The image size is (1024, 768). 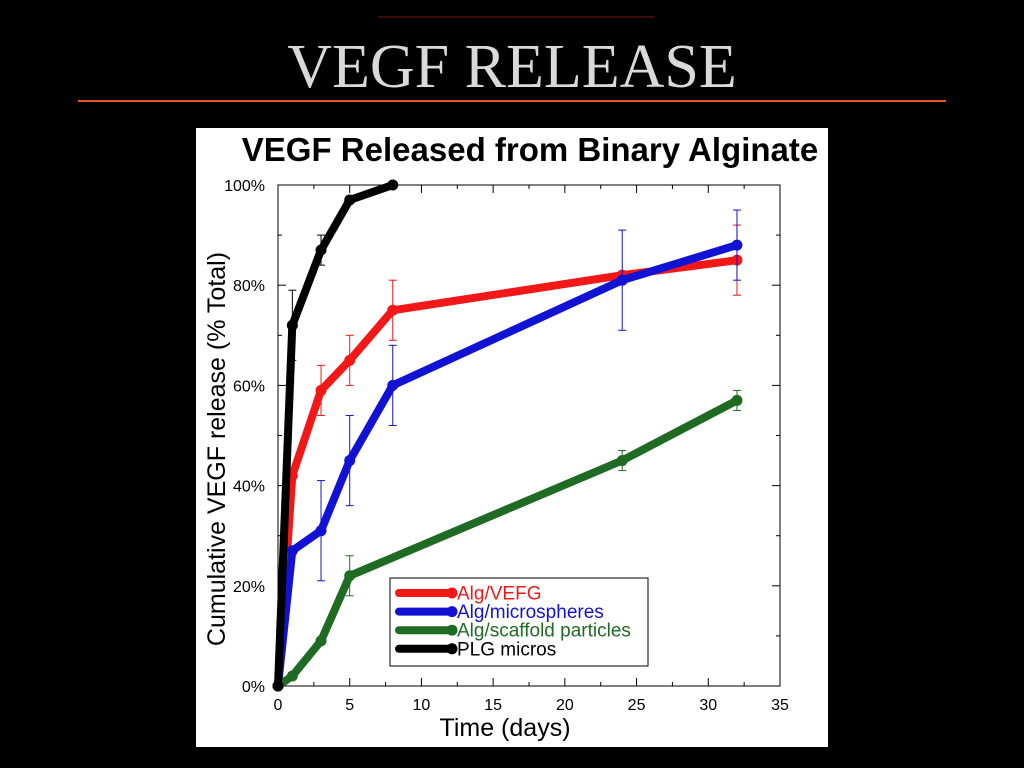 I want to click on y-tick-label: 0%, so click(x=253, y=687).